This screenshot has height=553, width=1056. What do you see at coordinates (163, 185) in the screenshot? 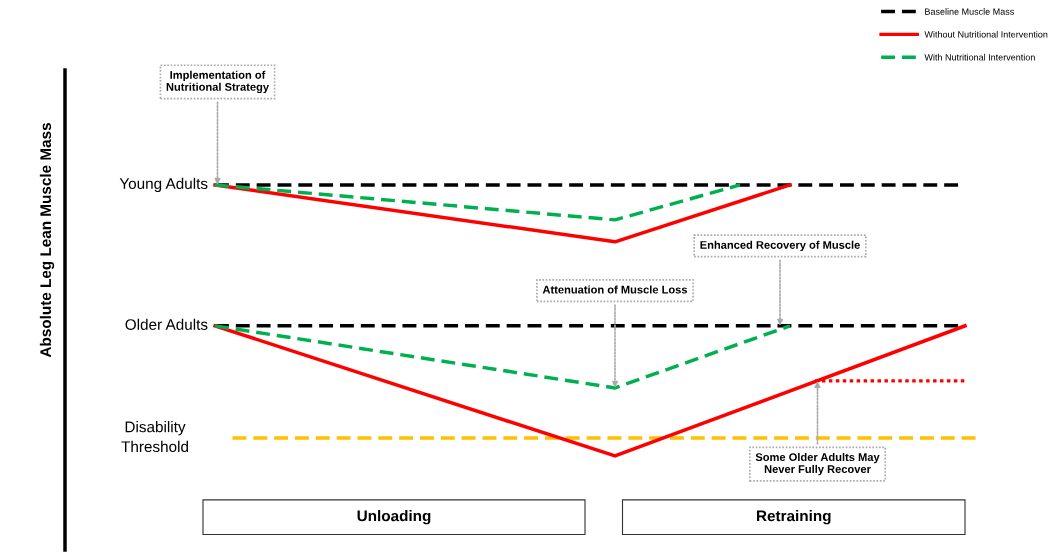
I see `text: Young Adults` at bounding box center [163, 185].